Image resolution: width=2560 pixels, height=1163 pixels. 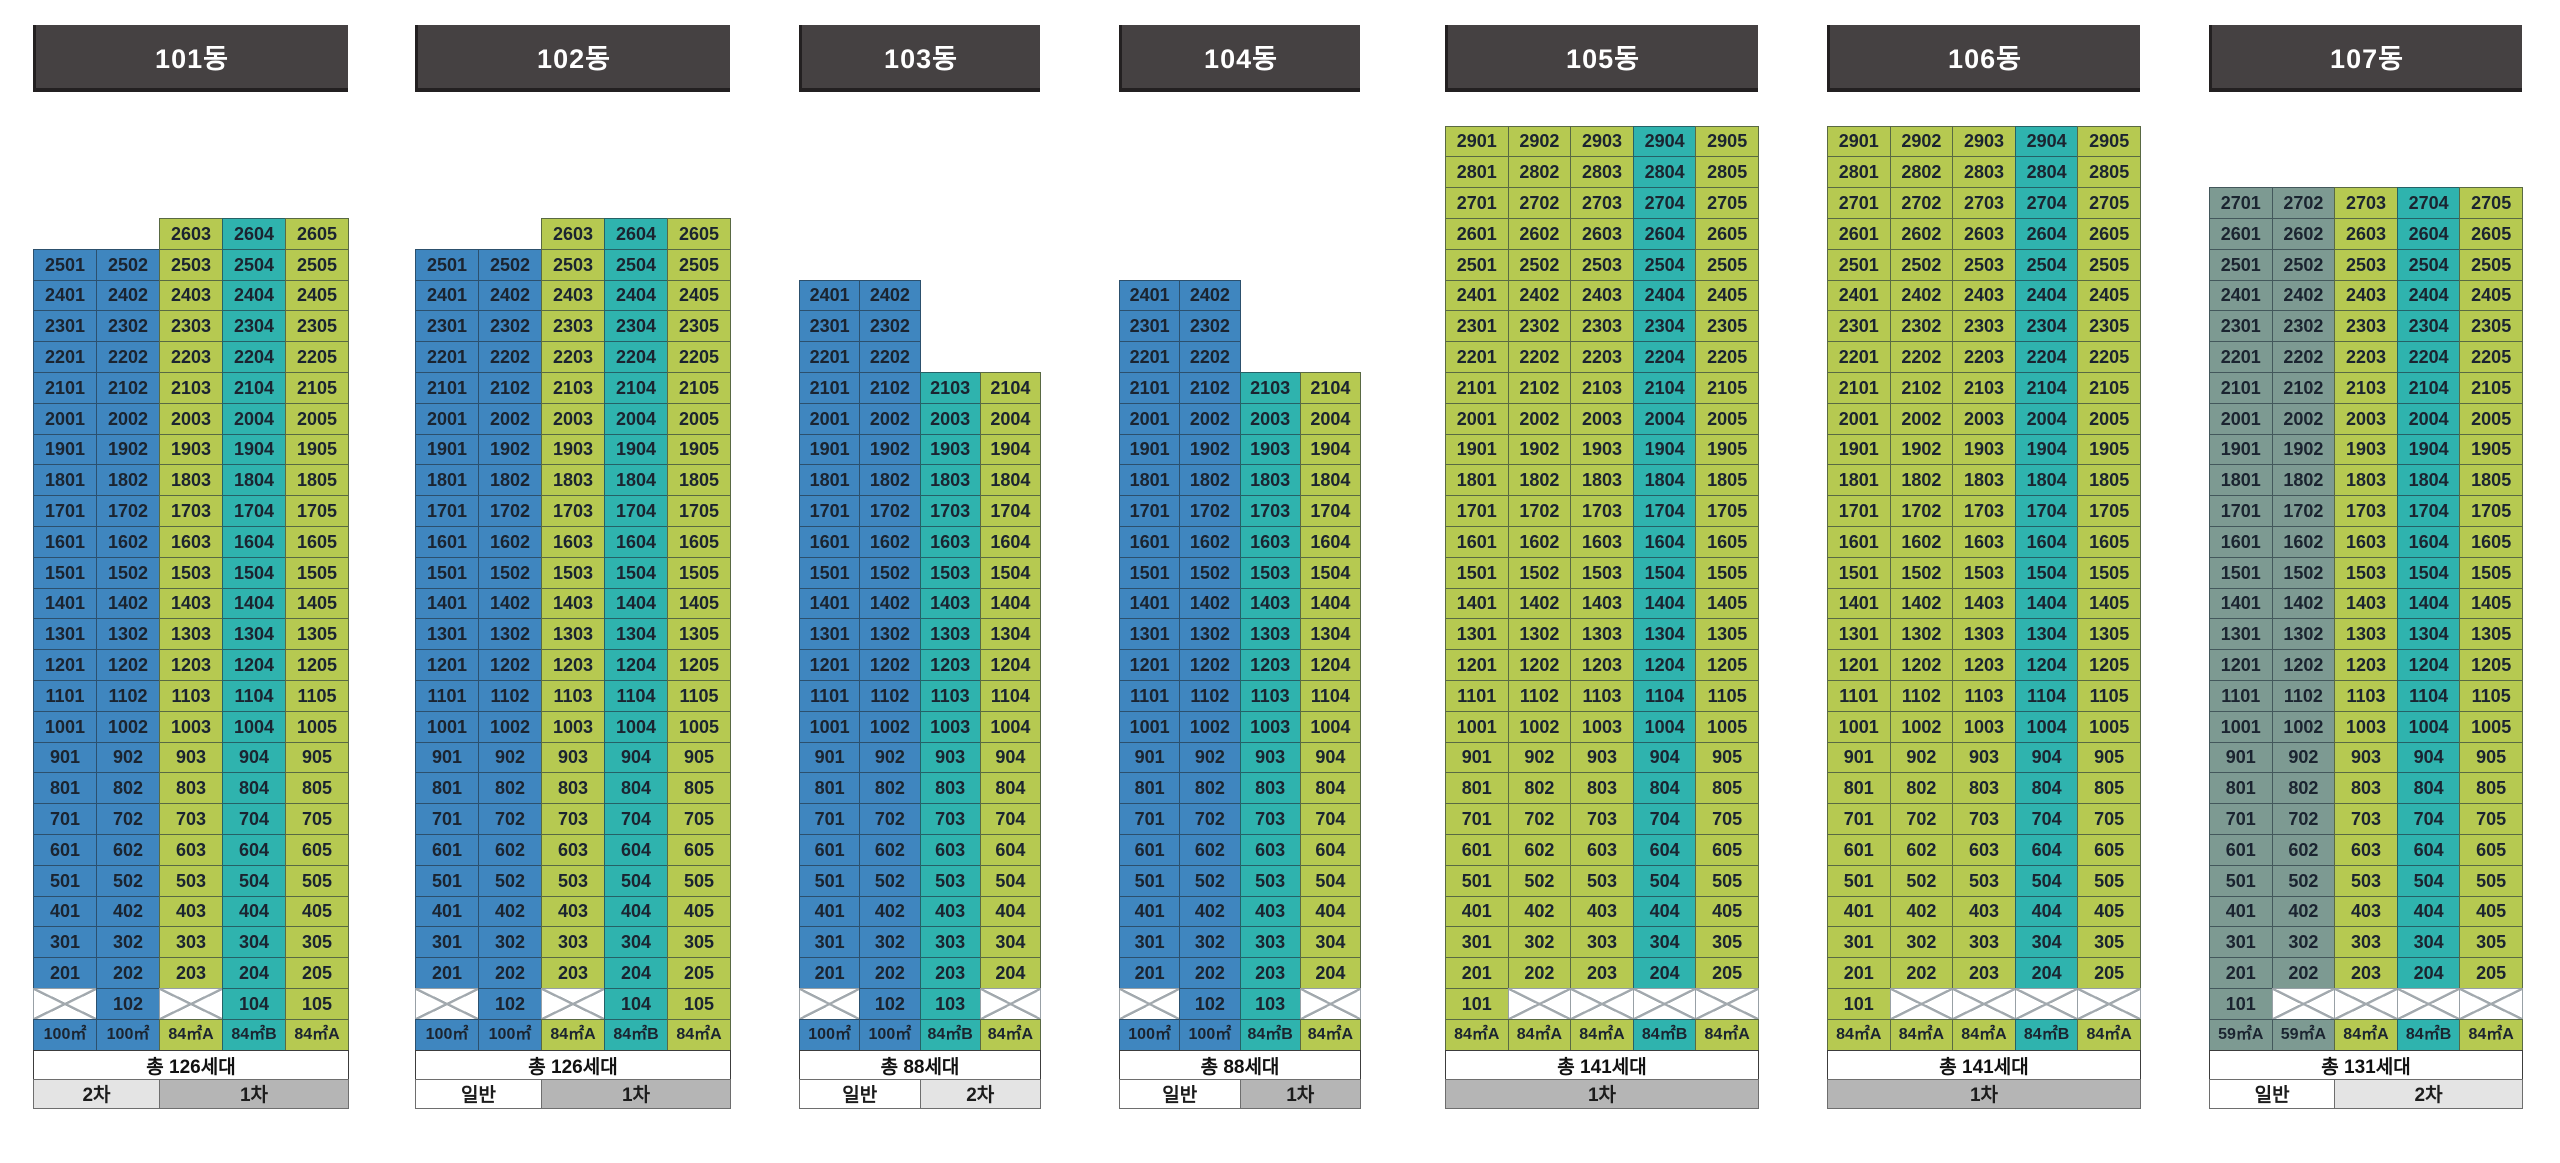 What do you see at coordinates (1330, 942) in the screenshot?
I see `unit-cell: 304` at bounding box center [1330, 942].